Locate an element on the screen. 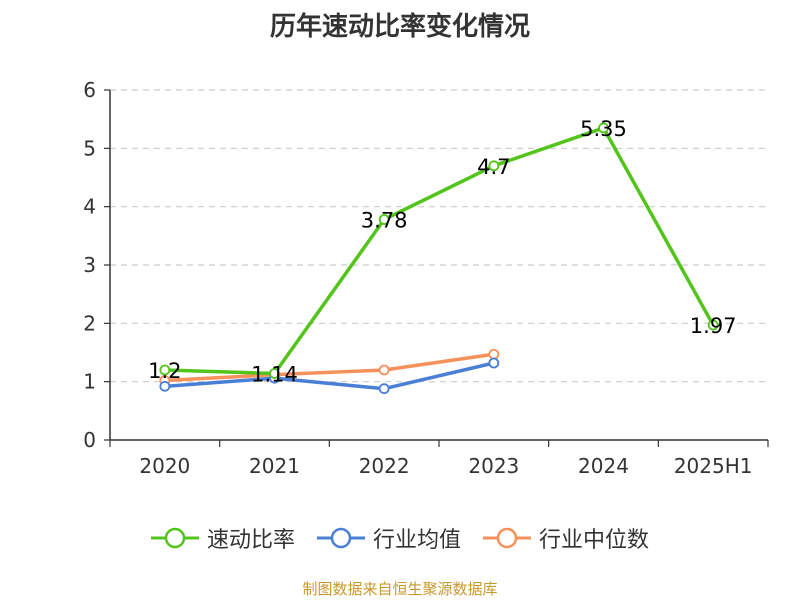  data-label: 1.14 is located at coordinates (274, 375).